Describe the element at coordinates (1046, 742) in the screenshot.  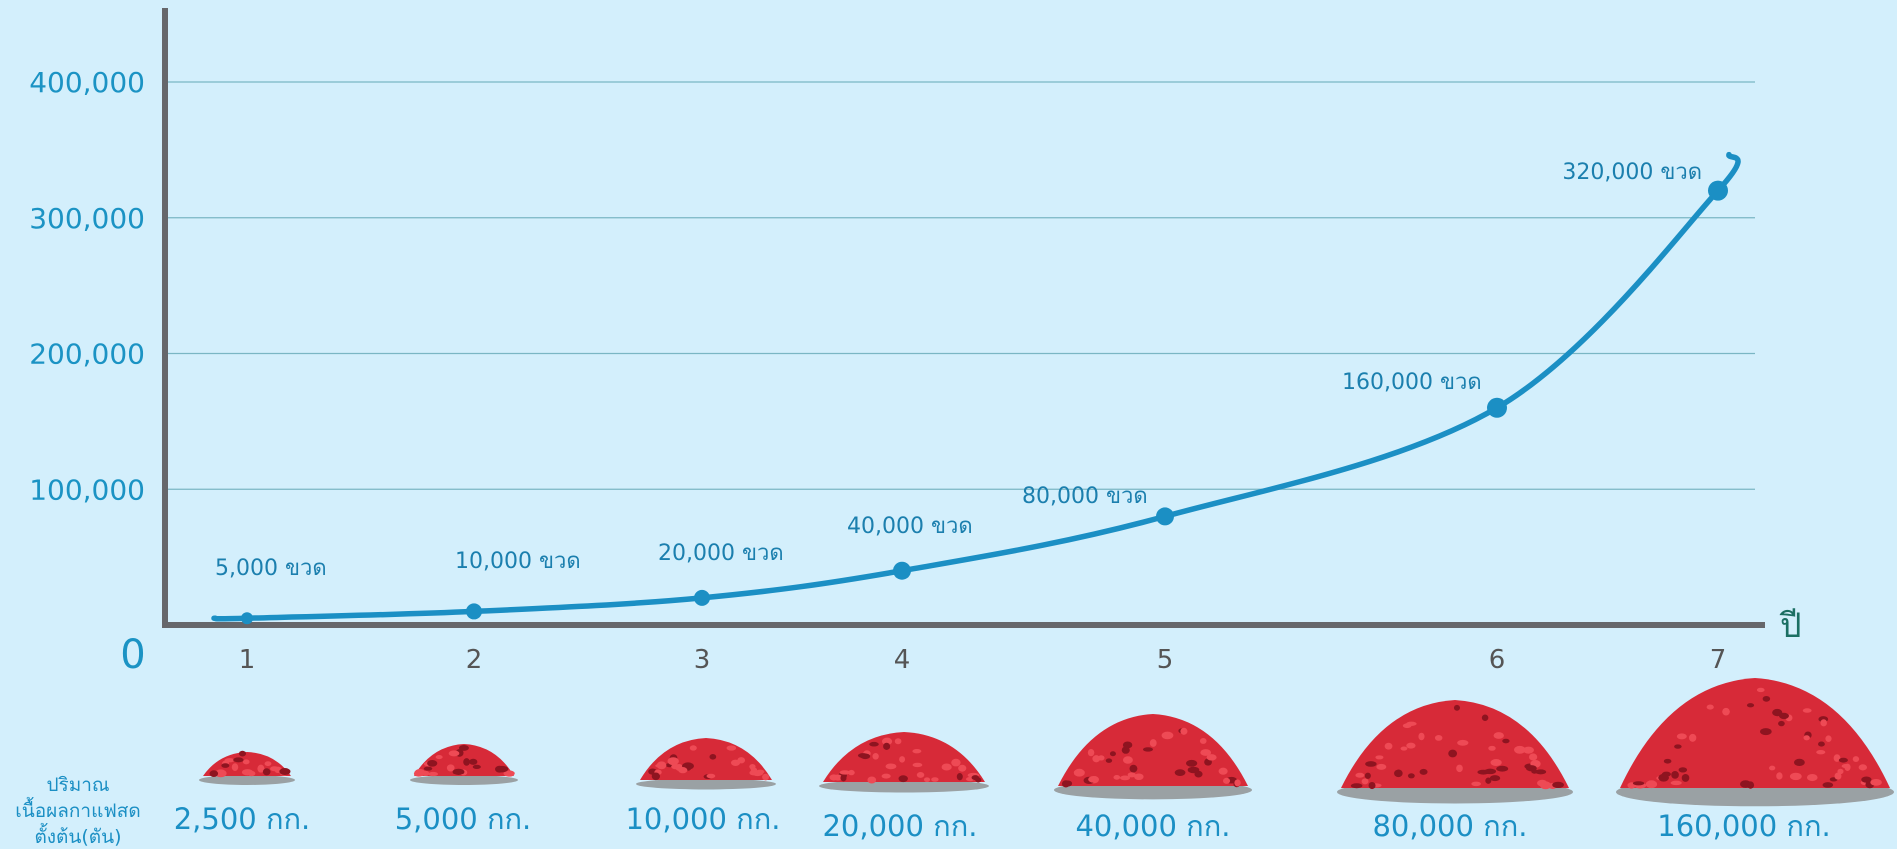
I see `coffee-piles` at that location.